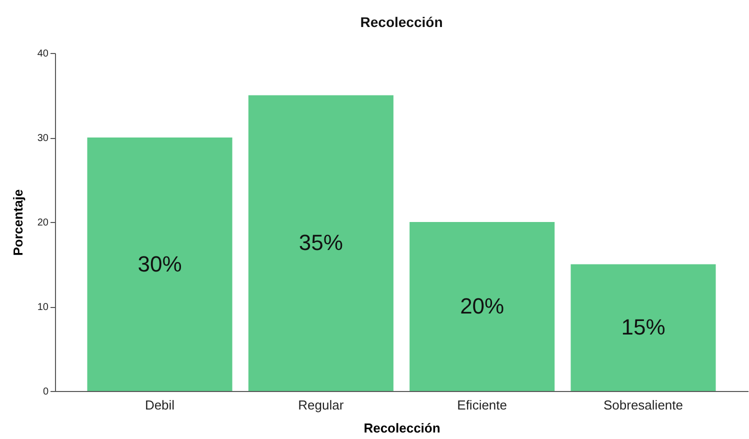  Describe the element at coordinates (43, 138) in the screenshot. I see `y-tick-label: 30` at that location.